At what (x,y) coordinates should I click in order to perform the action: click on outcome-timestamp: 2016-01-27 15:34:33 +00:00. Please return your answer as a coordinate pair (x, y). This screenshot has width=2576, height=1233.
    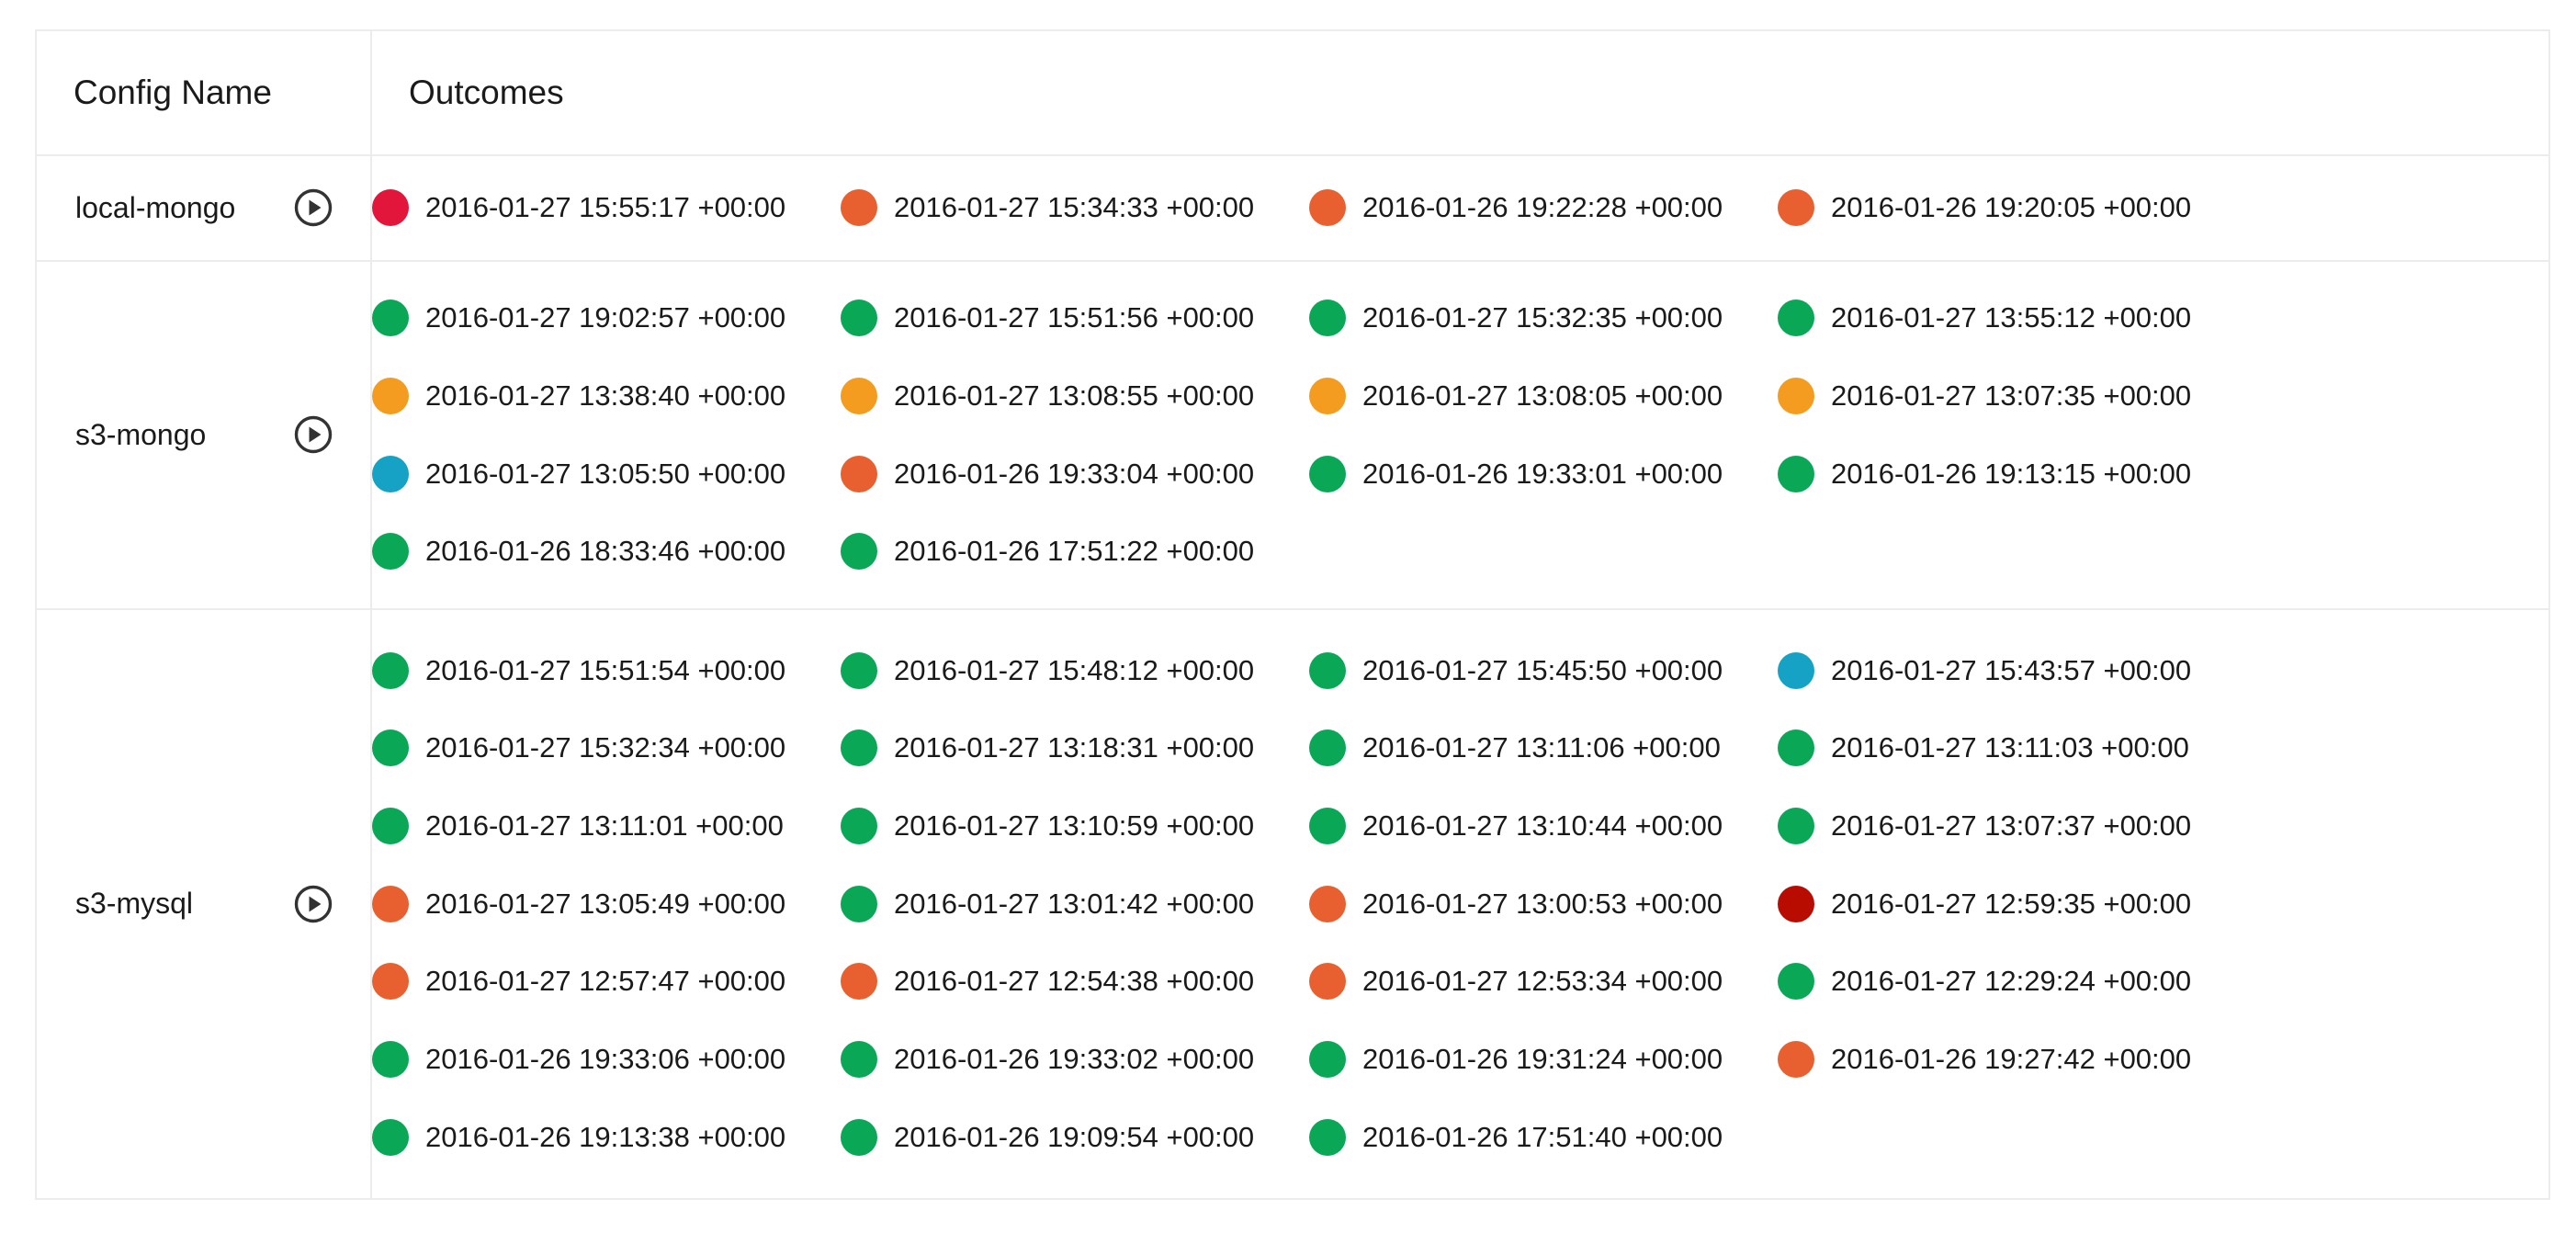
    Looking at the image, I should click on (1074, 207).